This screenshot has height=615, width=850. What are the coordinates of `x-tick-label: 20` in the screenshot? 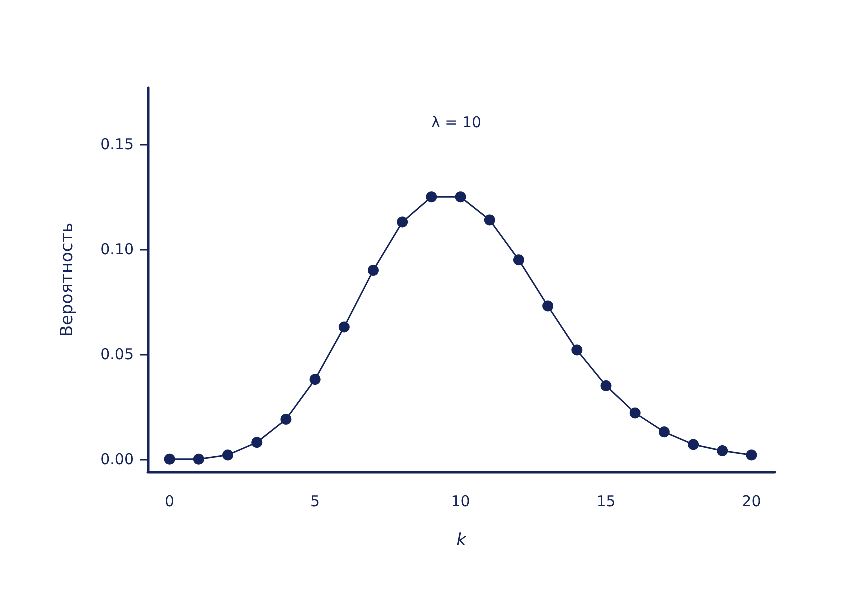 It's located at (752, 501).